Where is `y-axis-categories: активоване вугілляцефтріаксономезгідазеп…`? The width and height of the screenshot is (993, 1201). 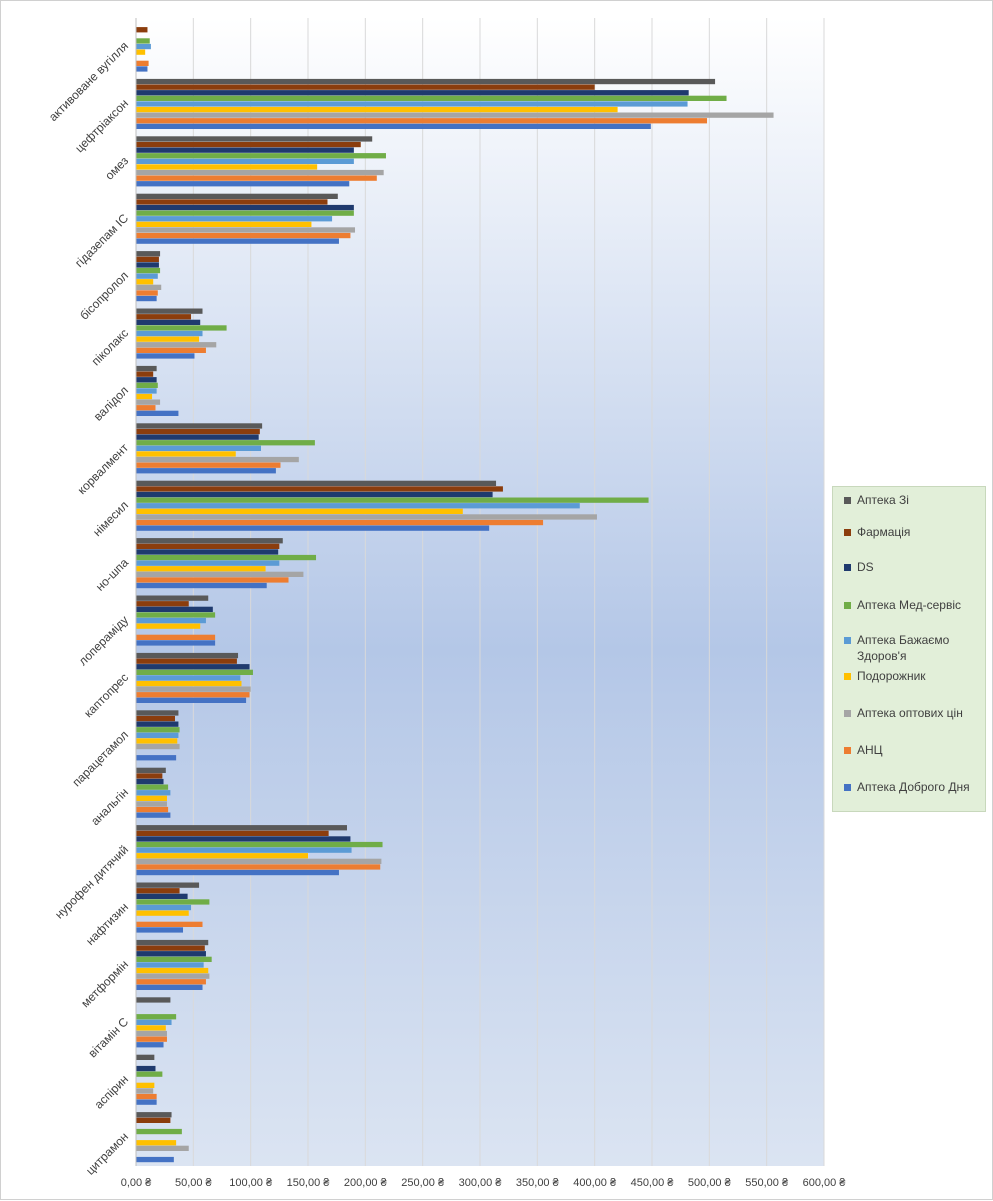 y-axis-categories: активоване вугілляцефтріаксономезгідазеп… is located at coordinates (88, 608).